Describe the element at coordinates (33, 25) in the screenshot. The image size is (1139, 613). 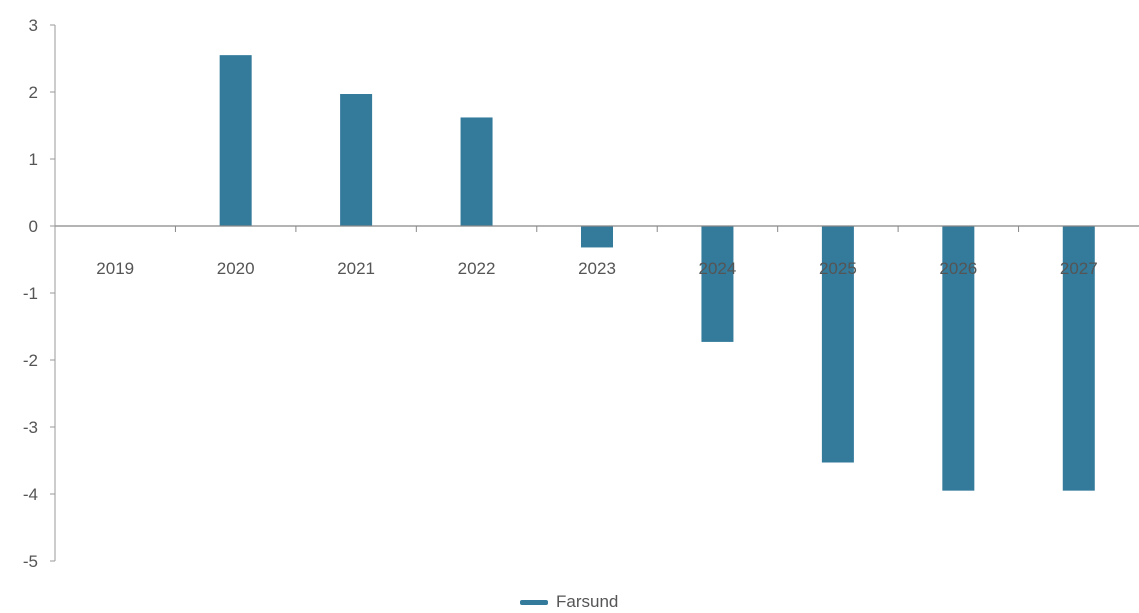
I see `y-tick-label: 3` at that location.